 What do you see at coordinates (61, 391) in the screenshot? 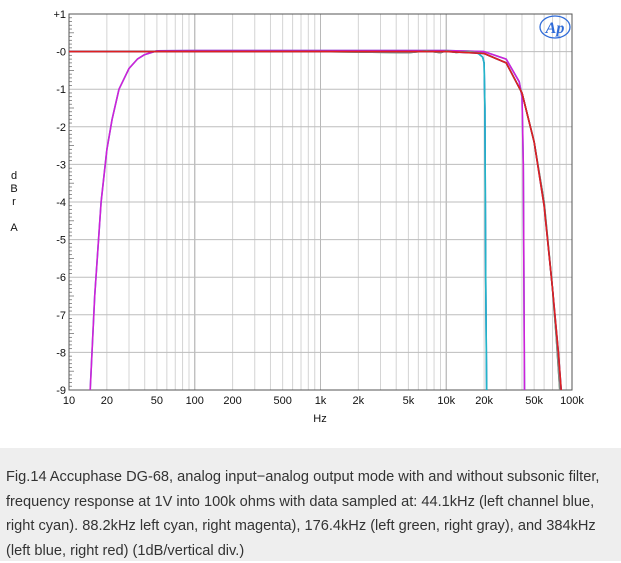
I see `y-tick-label: -9` at bounding box center [61, 391].